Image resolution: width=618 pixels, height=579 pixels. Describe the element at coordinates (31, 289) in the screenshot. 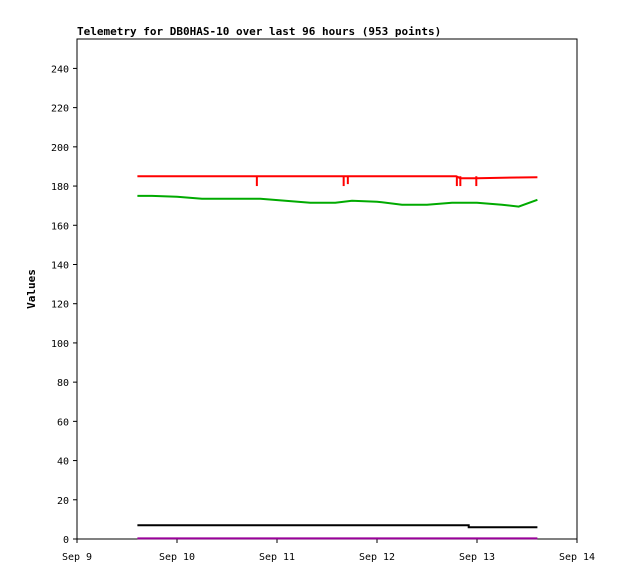

I see `y-axis-label: Values` at that location.